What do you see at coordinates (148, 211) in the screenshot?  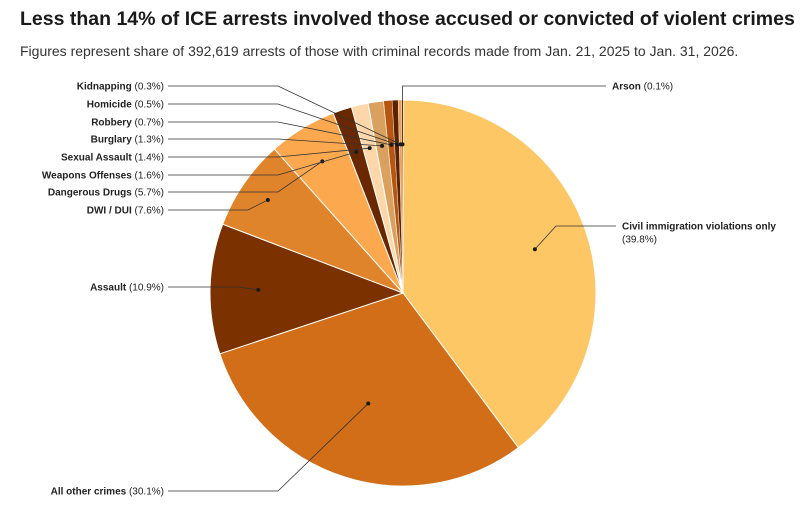 I see `slice-label-value: (7.6%)` at bounding box center [148, 211].